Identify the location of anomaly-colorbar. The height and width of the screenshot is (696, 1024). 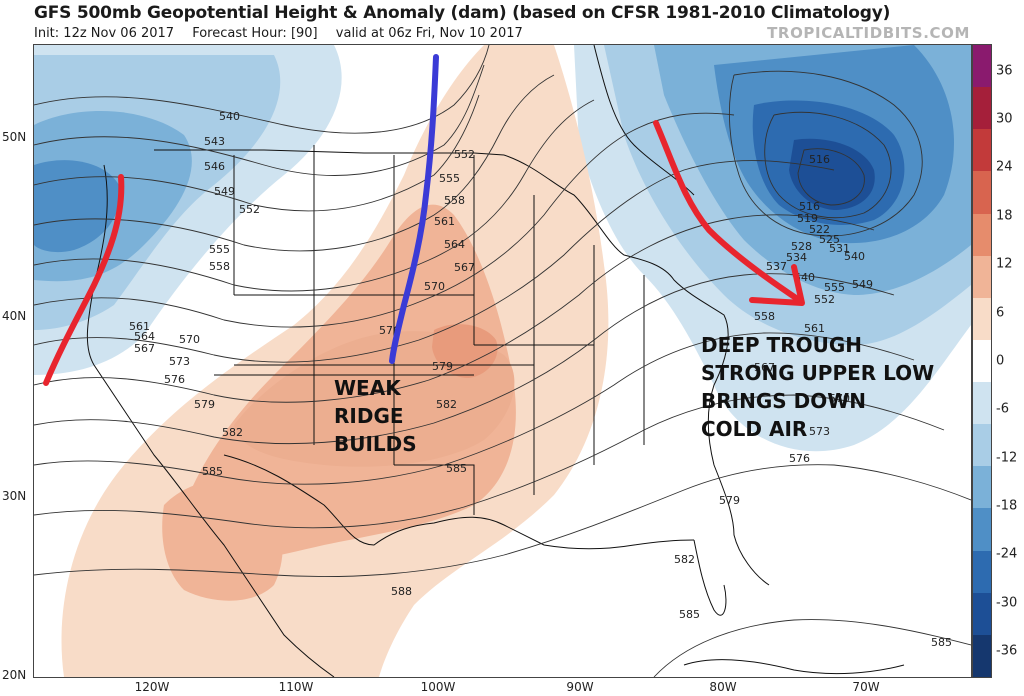
(982, 361).